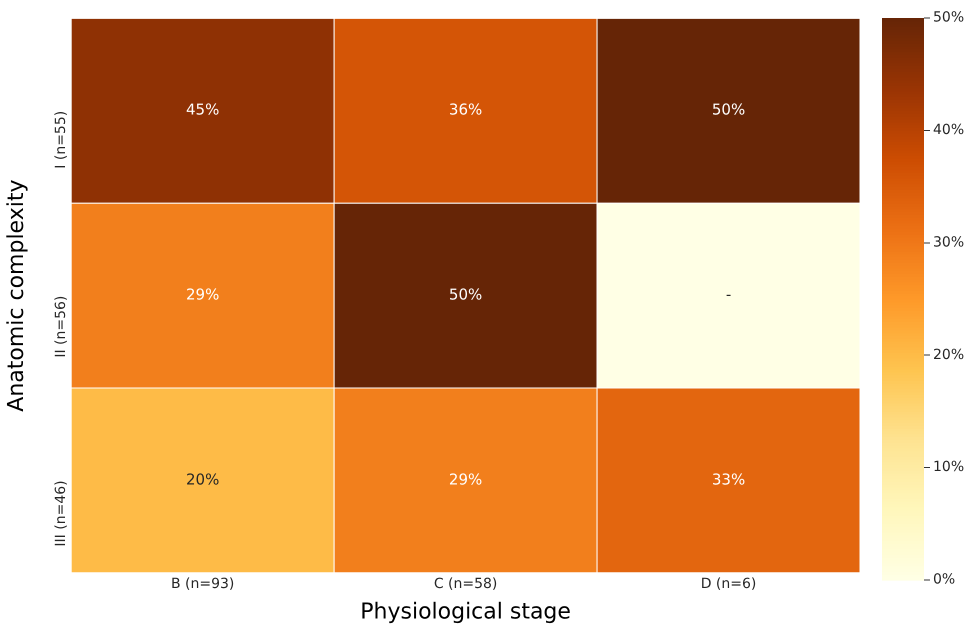  Describe the element at coordinates (728, 584) in the screenshot. I see `x-tick-label: D (n=6)` at that location.